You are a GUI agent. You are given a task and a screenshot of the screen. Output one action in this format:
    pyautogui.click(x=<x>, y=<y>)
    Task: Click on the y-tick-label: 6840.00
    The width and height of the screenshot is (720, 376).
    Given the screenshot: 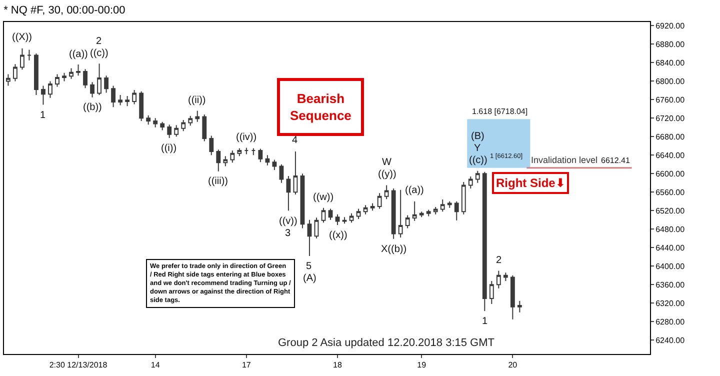 What is the action you would take?
    pyautogui.click(x=671, y=63)
    